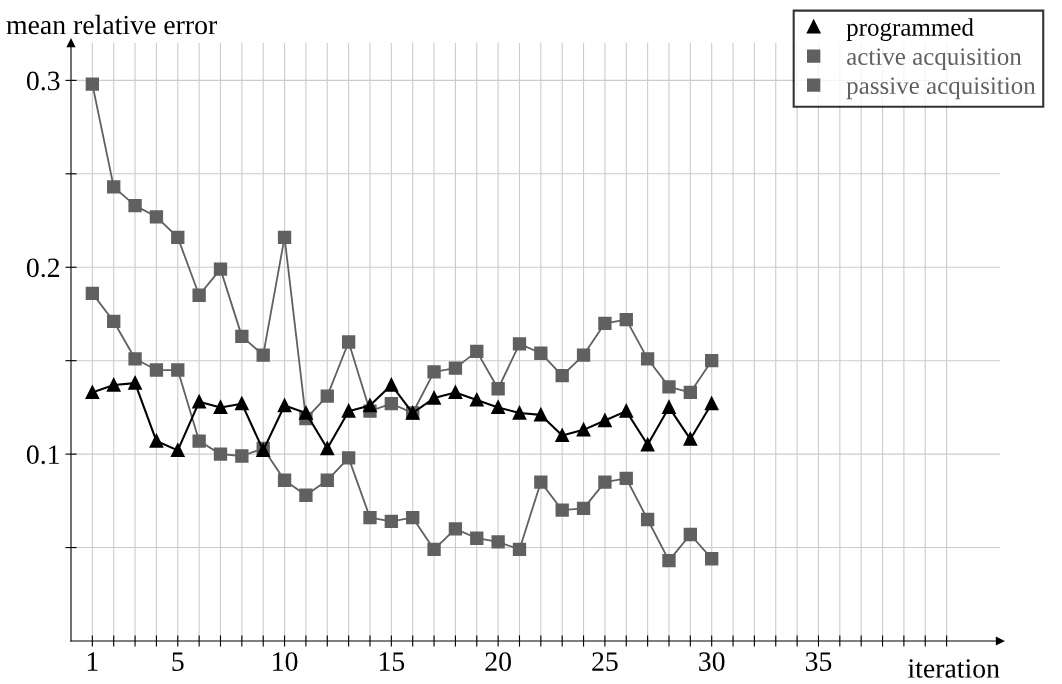  Describe the element at coordinates (818, 661) in the screenshot. I see `x-tick-label: 35` at that location.